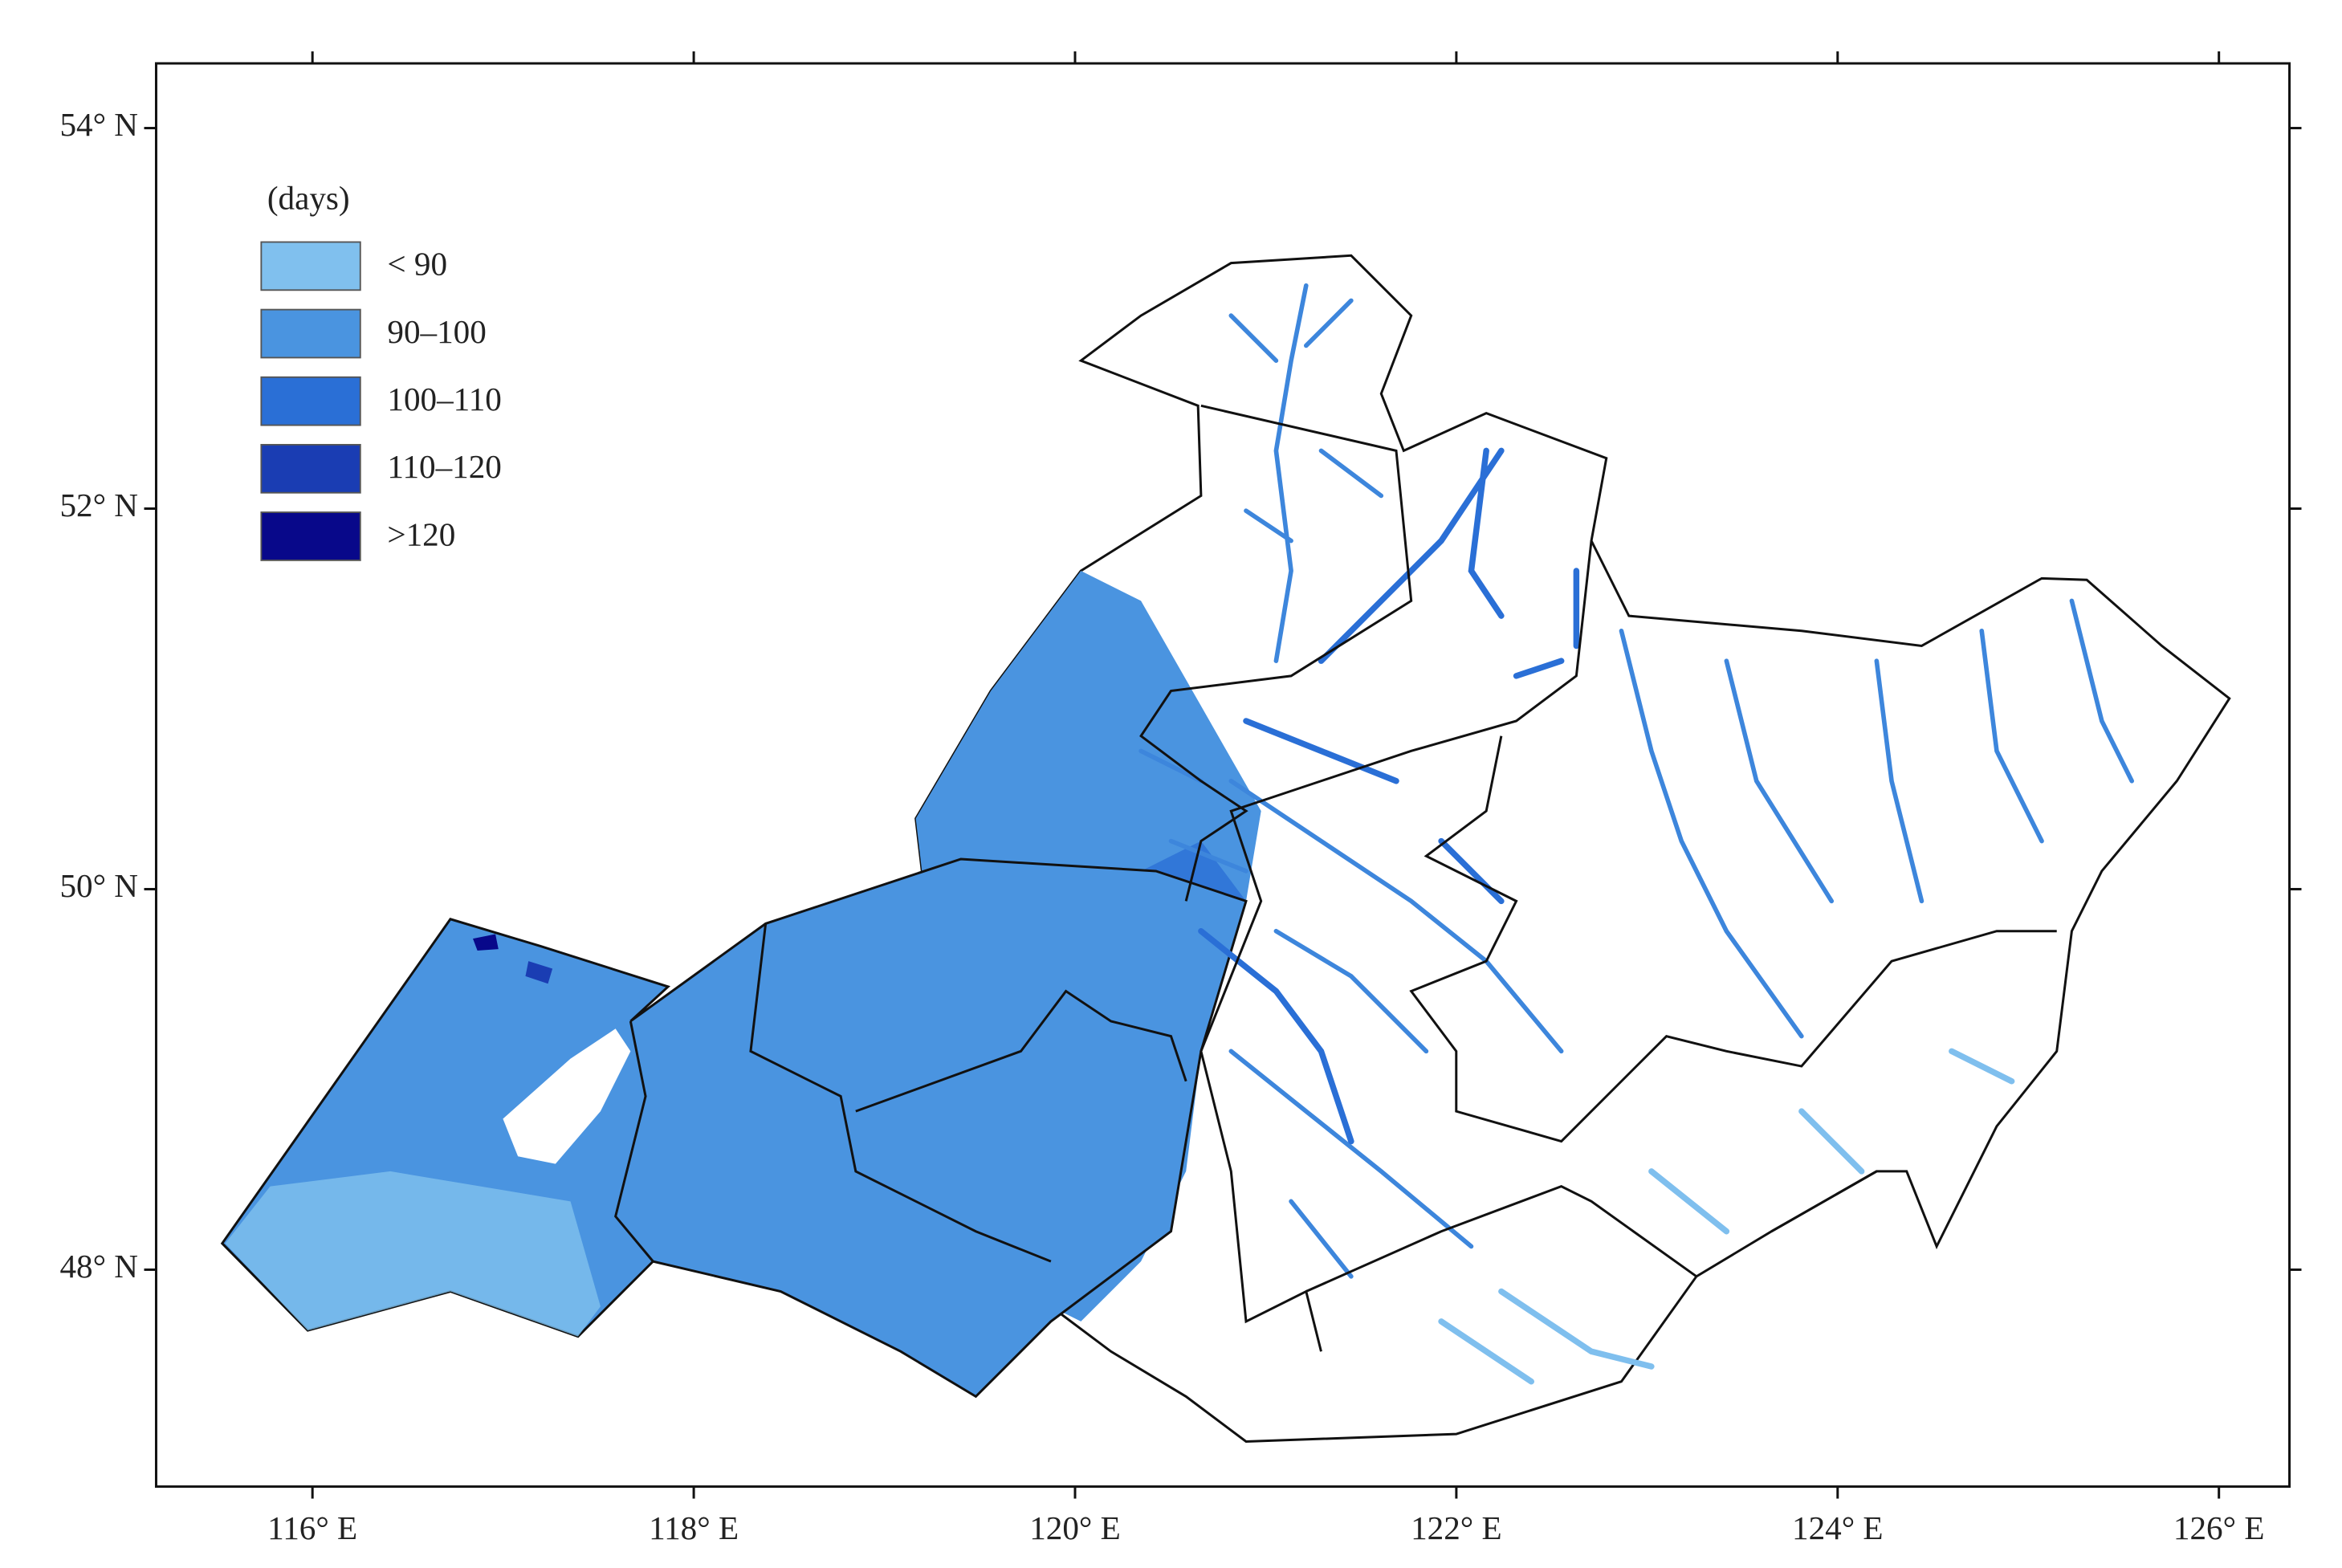  Describe the element at coordinates (694, 1527) in the screenshot. I see `x-tick-label: 118° E` at that location.